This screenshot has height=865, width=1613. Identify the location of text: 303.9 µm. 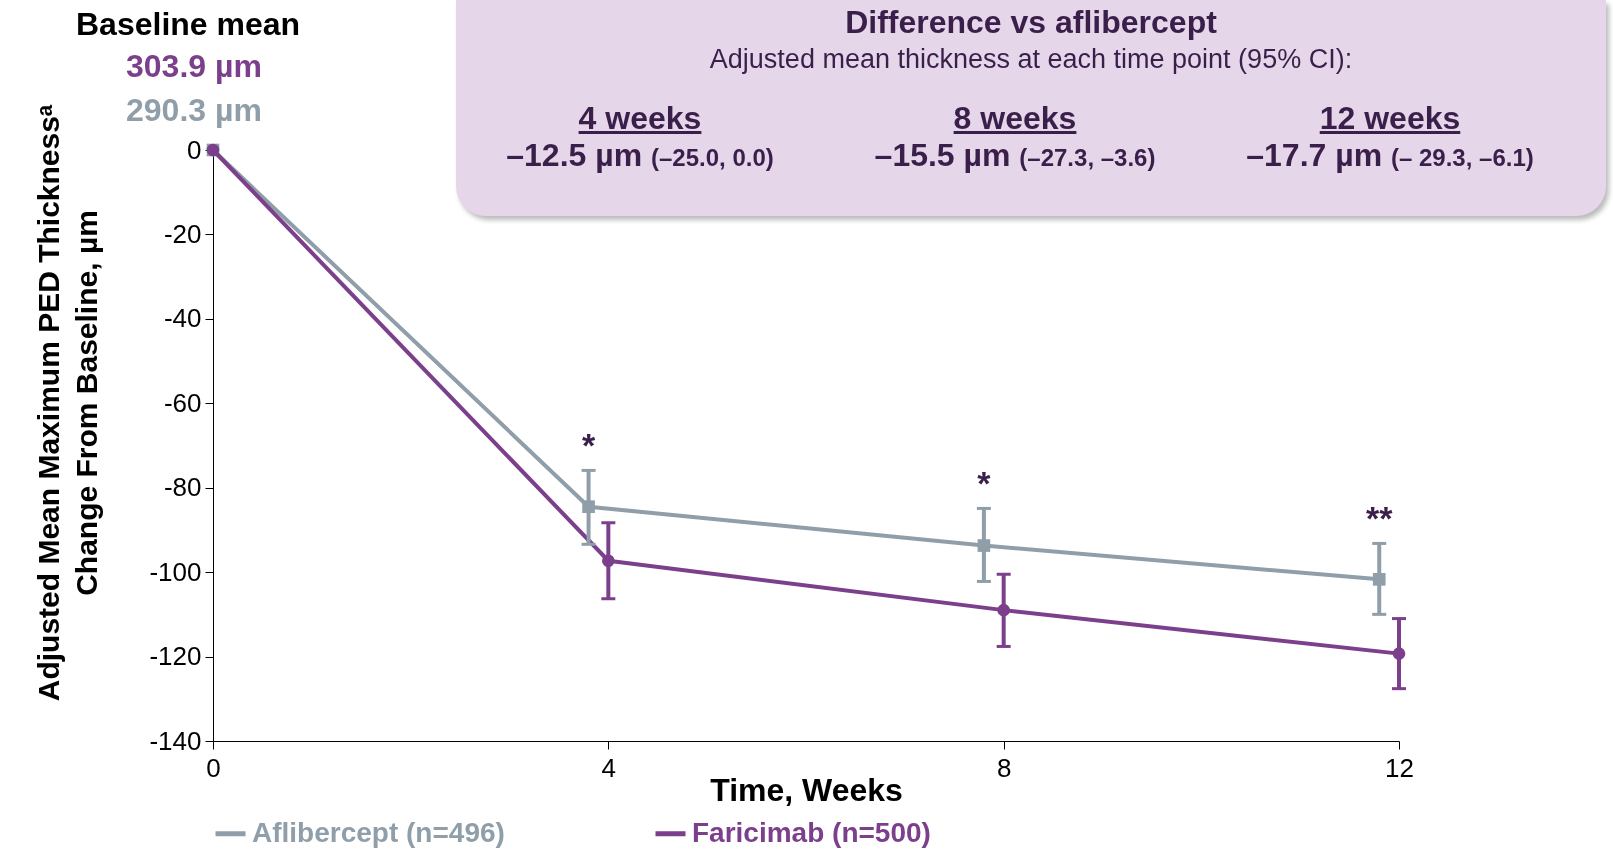
(194, 66).